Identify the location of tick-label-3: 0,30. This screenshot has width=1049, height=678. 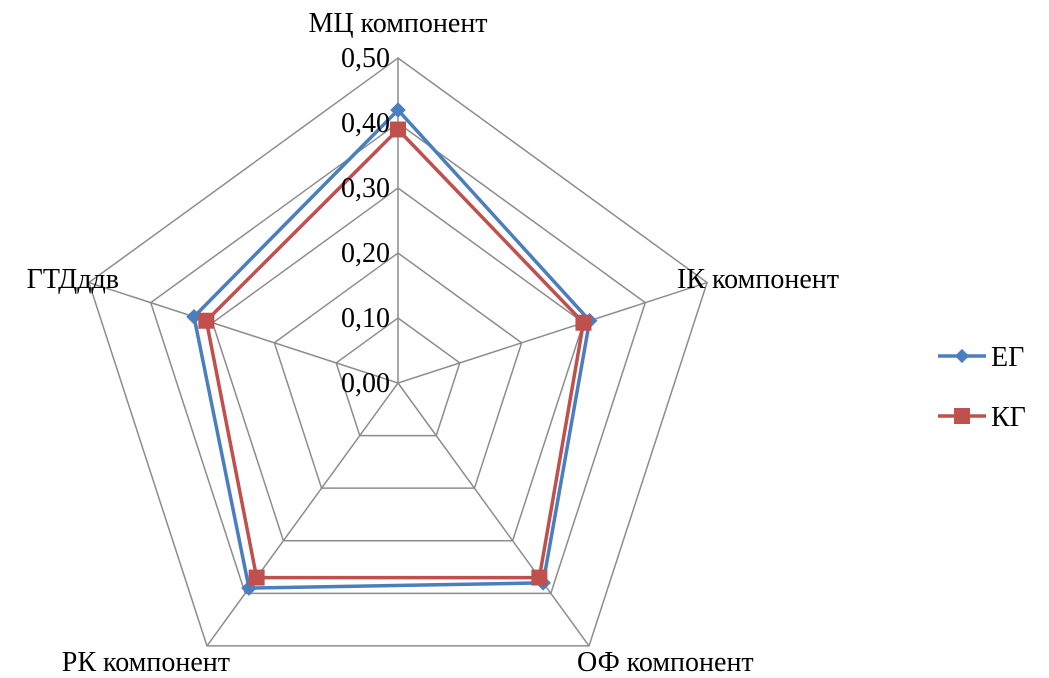
(365, 188).